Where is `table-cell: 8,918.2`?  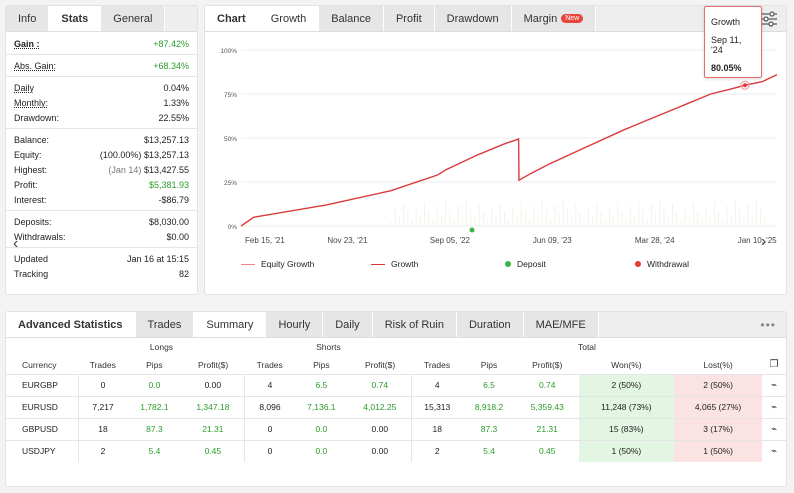 table-cell: 8,918.2 is located at coordinates (489, 406).